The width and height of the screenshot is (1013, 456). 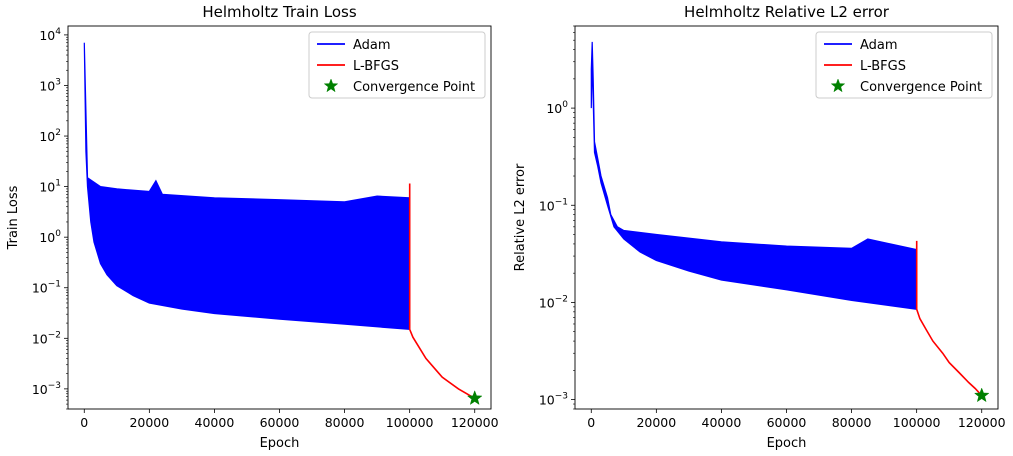 What do you see at coordinates (13, 217) in the screenshot?
I see `y-axis-label: Train Loss` at bounding box center [13, 217].